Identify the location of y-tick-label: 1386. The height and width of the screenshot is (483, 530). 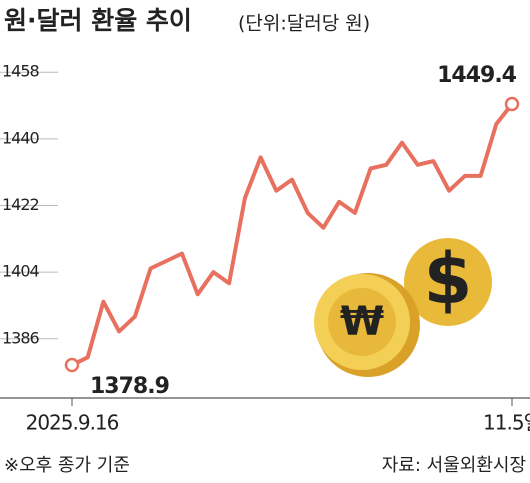
(21, 337).